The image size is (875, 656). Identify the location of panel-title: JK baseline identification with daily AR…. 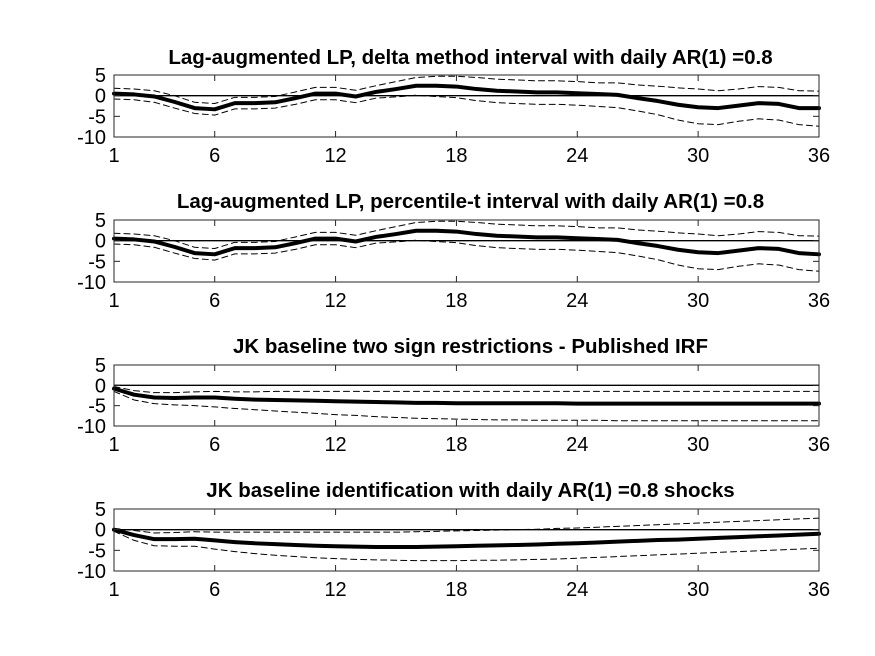
(470, 490).